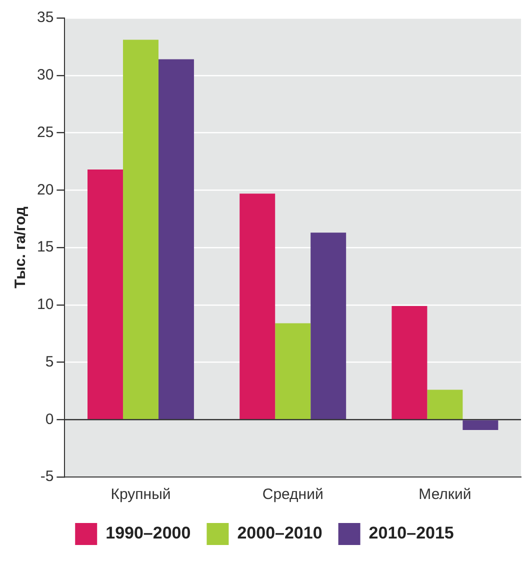 This screenshot has width=527, height=561. What do you see at coordinates (21, 247) in the screenshot?
I see `y-axis-title: Тыс. га/год` at bounding box center [21, 247].